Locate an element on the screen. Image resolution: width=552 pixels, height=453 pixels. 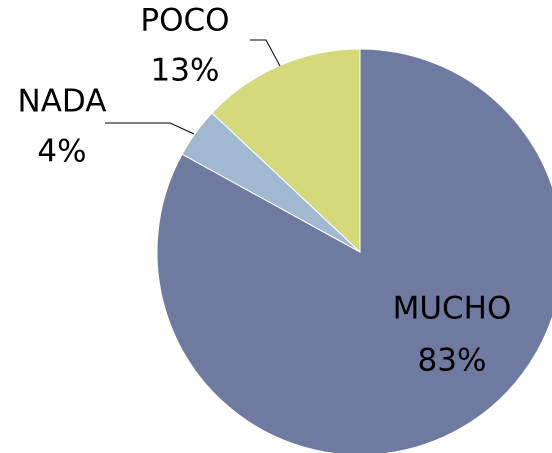
value-label: 4% is located at coordinates (61, 152).